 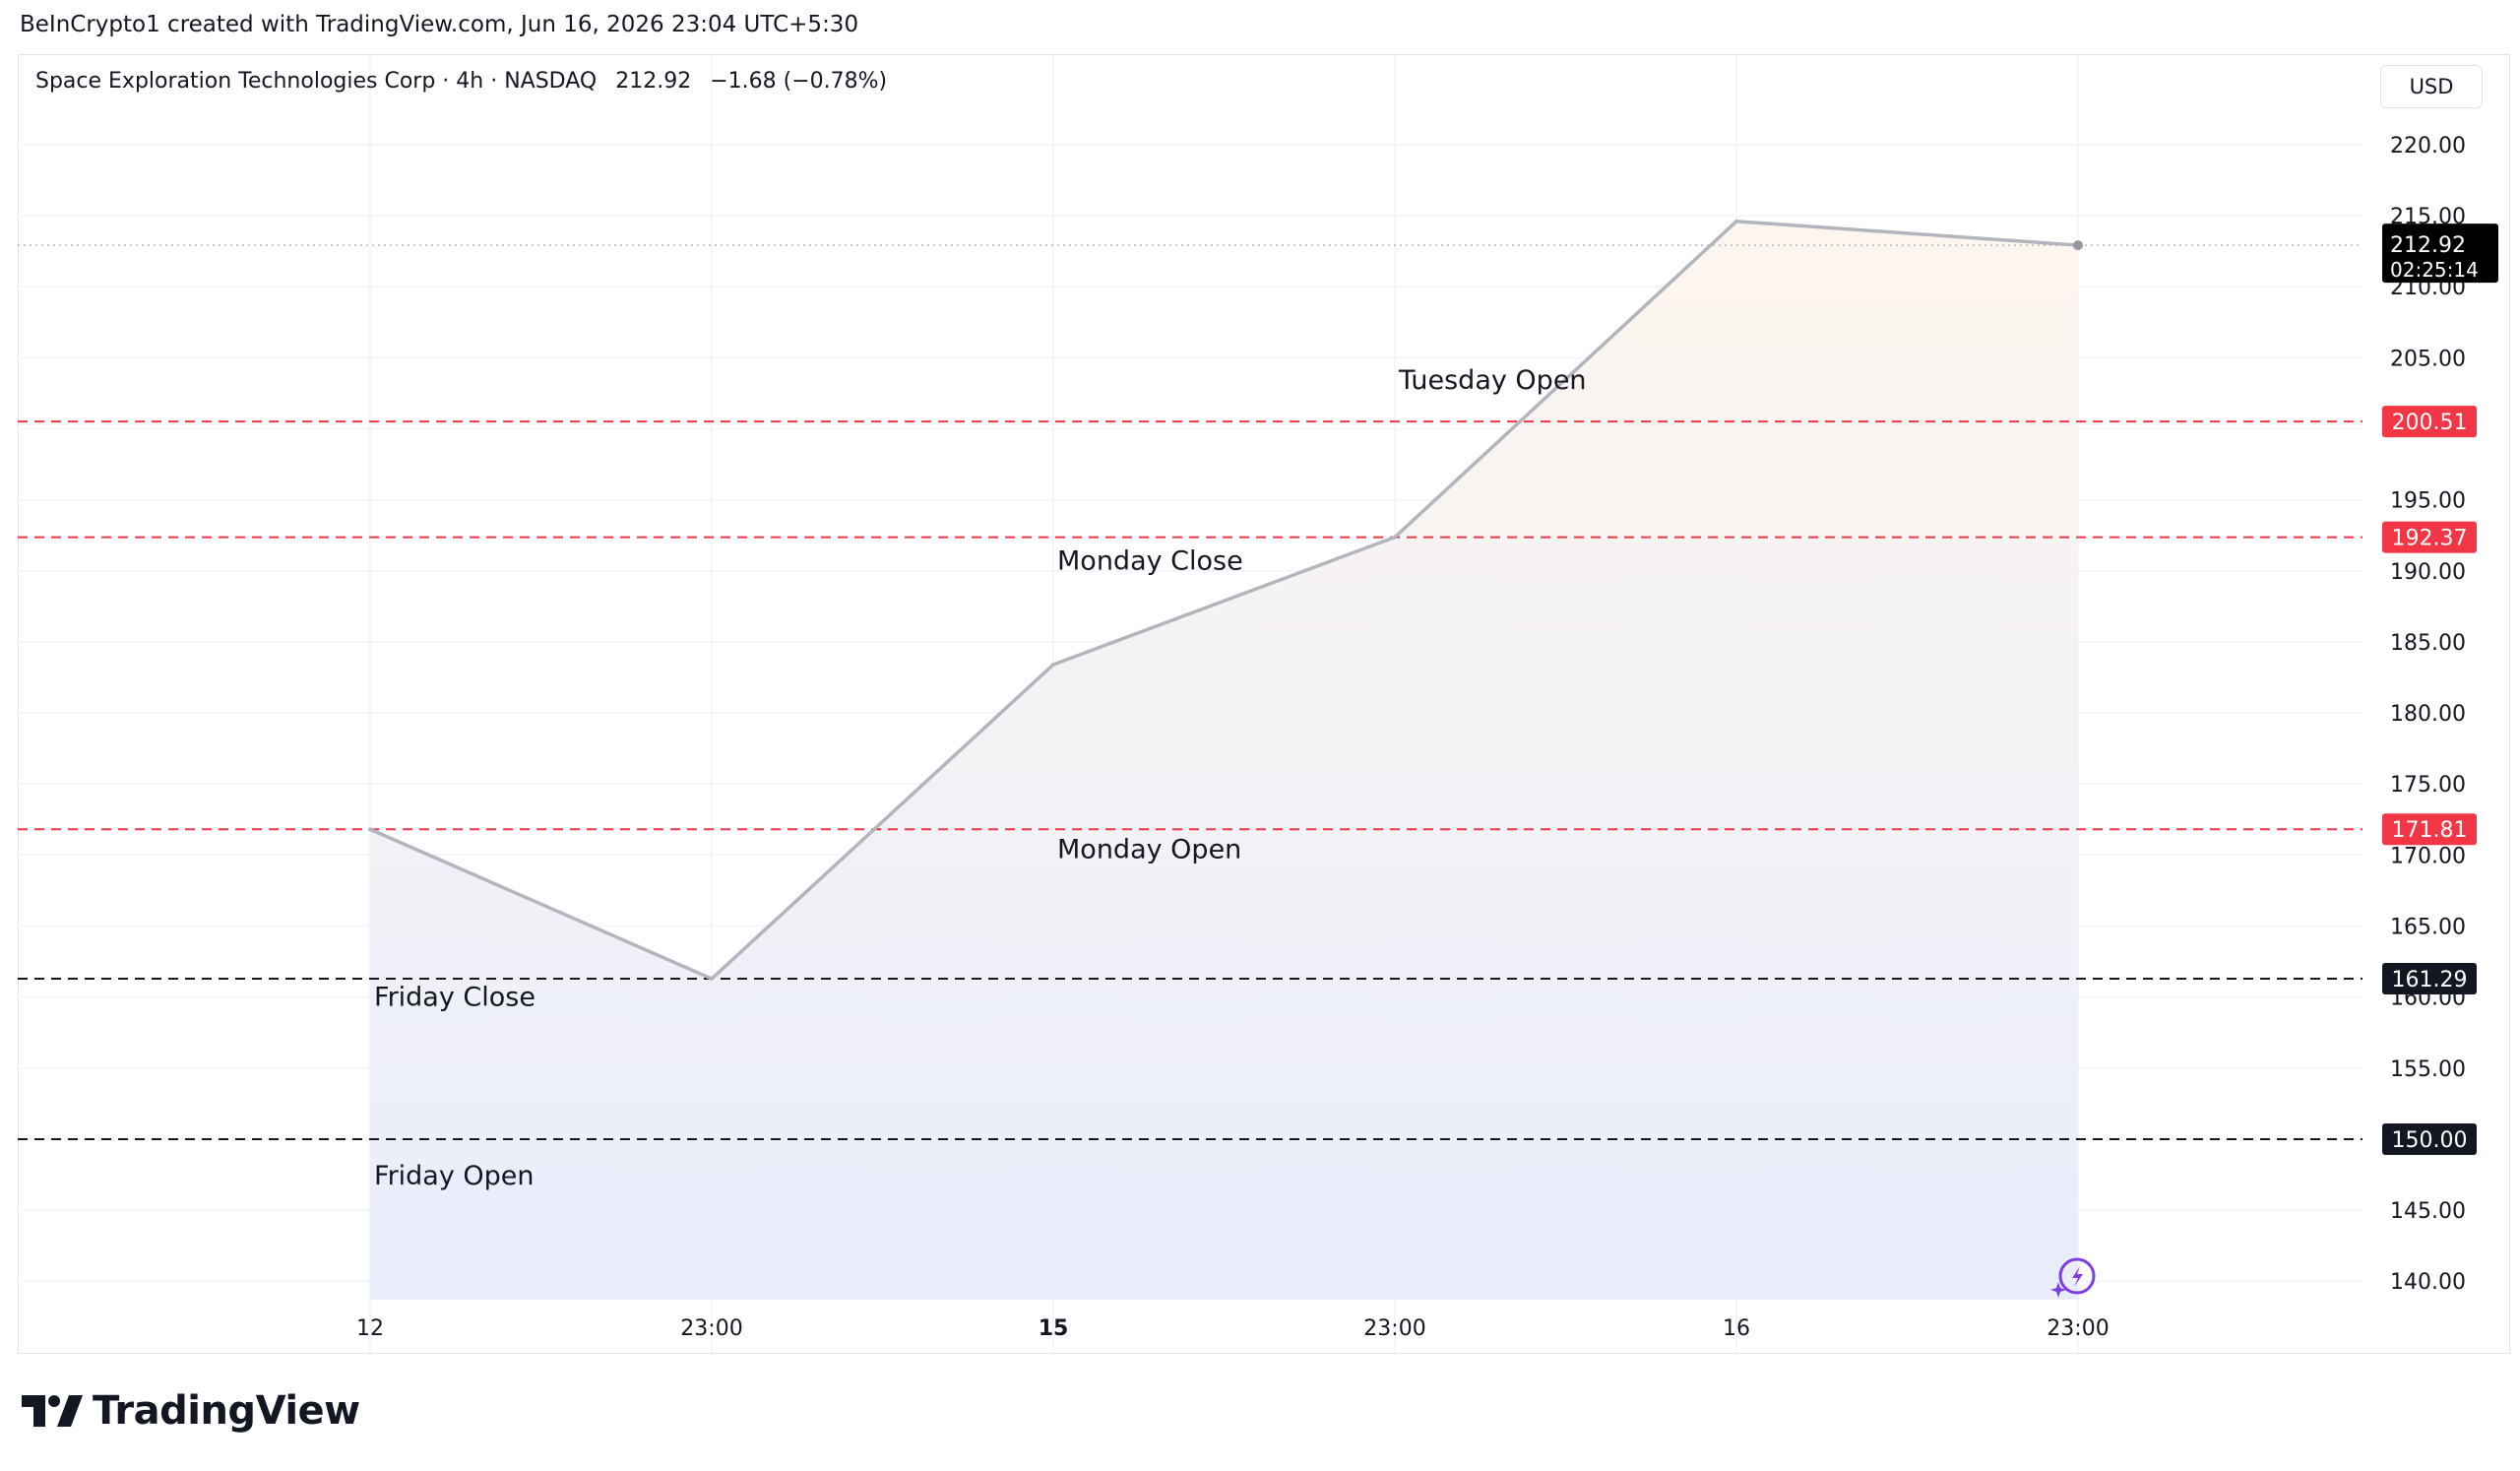 What do you see at coordinates (2078, 245) in the screenshot?
I see `last-price-dot` at bounding box center [2078, 245].